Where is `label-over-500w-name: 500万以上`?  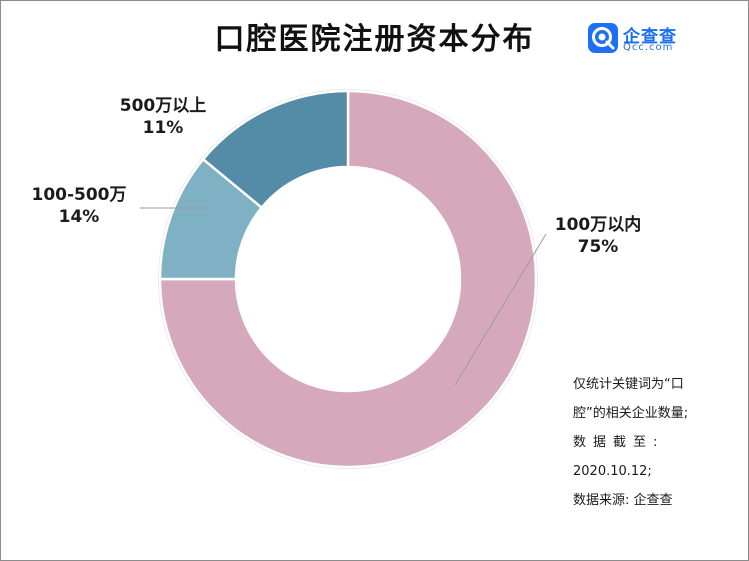
label-over-500w-name: 500万以上 is located at coordinates (163, 106).